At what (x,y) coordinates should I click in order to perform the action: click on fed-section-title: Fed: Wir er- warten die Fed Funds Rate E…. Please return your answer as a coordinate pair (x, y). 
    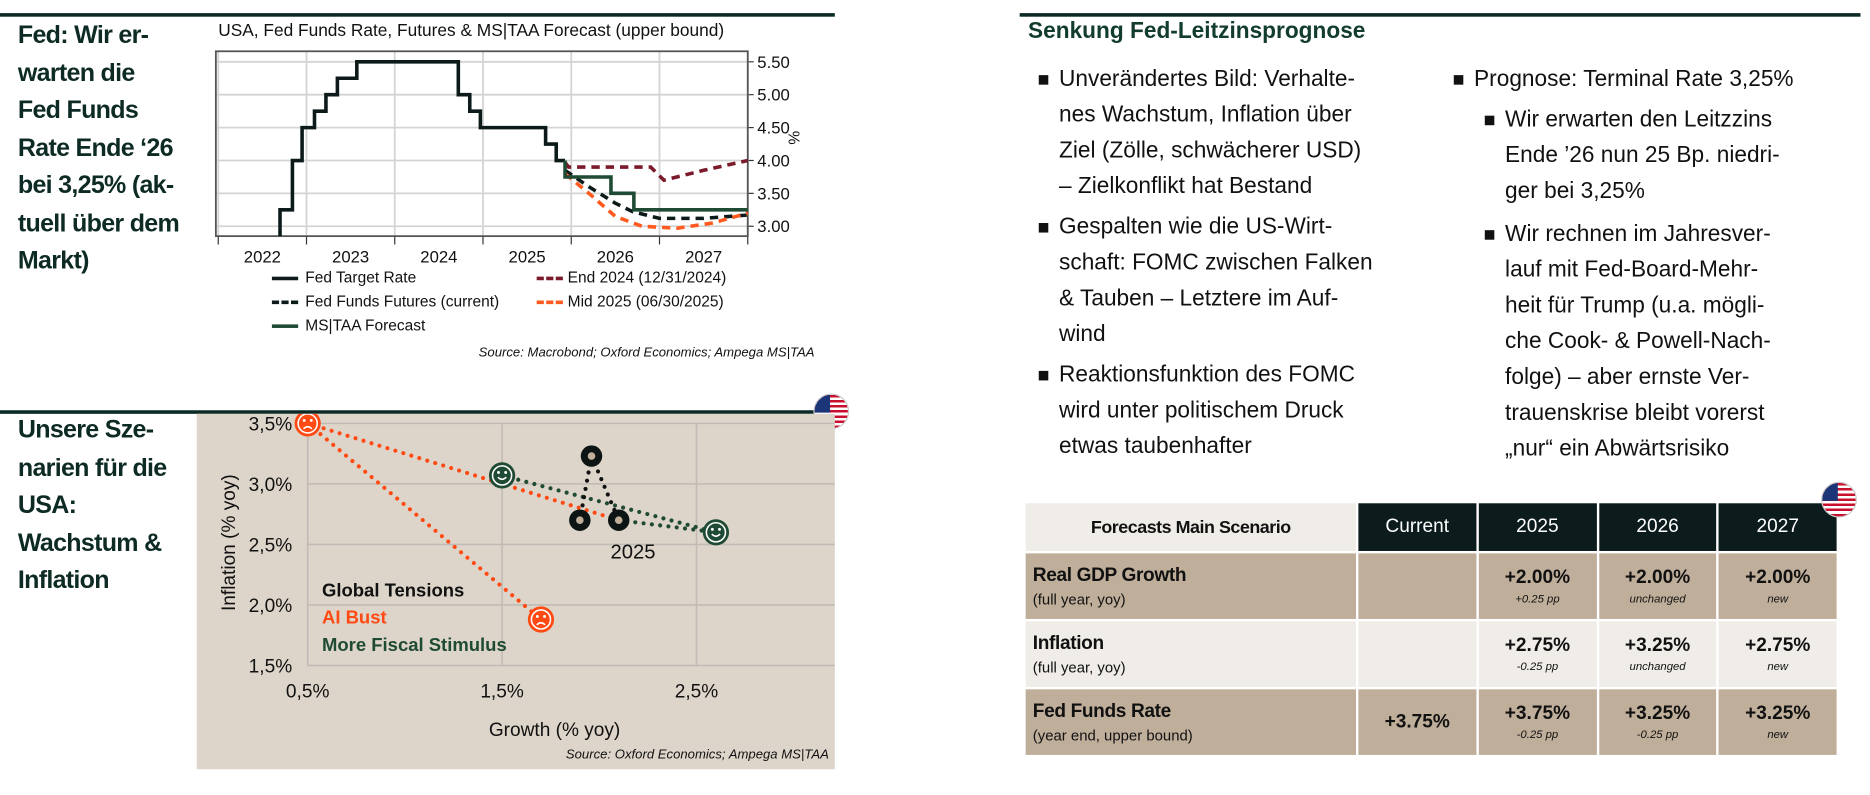
    Looking at the image, I should click on (98, 148).